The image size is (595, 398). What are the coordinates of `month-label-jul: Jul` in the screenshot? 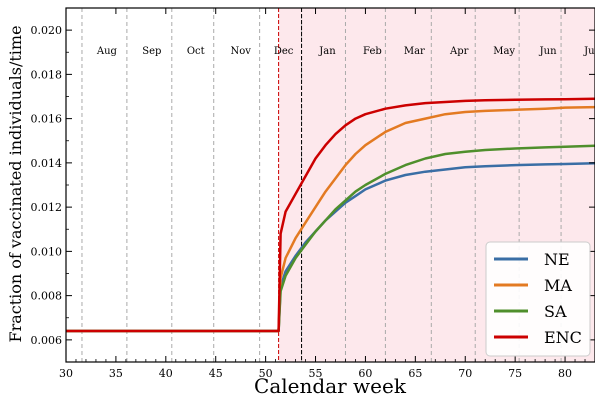 It's located at (589, 51).